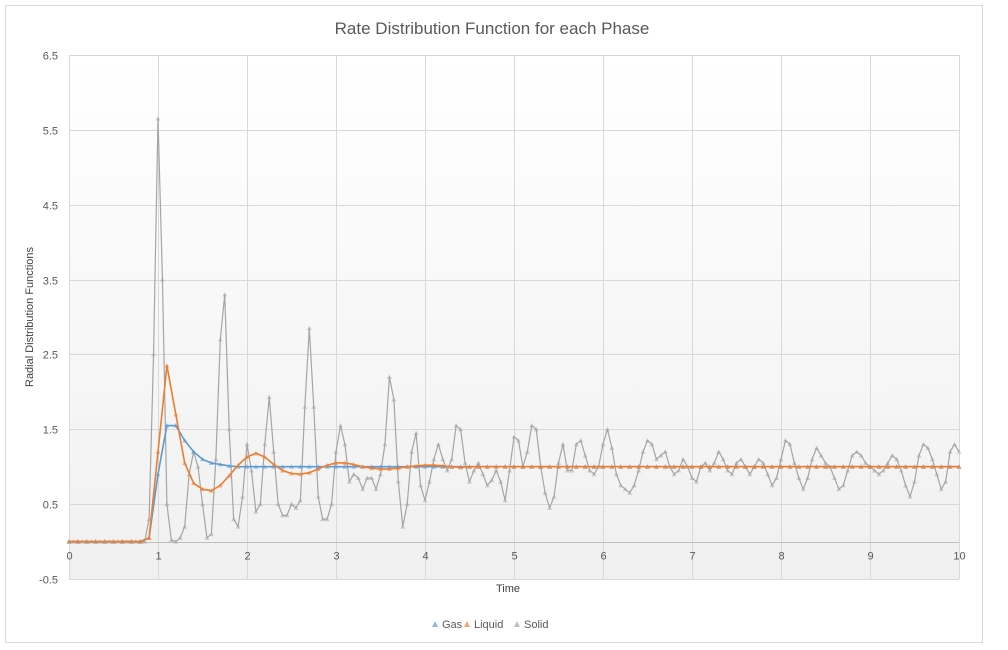 This screenshot has width=1008, height=650. I want to click on y-axis-label: Radial Distribution Functions, so click(30, 316).